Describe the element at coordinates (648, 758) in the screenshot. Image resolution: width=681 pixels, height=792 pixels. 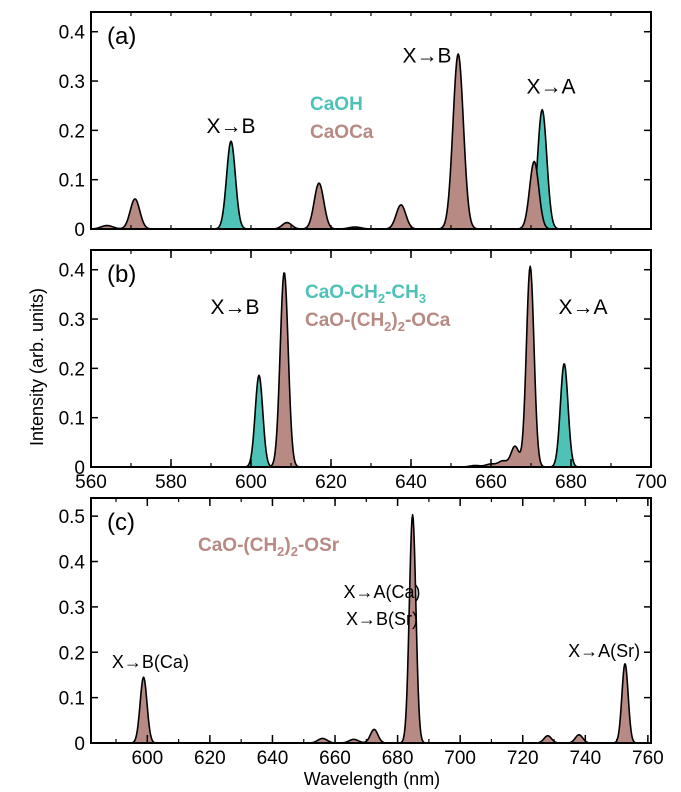
I see `x-tick-label: 760` at that location.